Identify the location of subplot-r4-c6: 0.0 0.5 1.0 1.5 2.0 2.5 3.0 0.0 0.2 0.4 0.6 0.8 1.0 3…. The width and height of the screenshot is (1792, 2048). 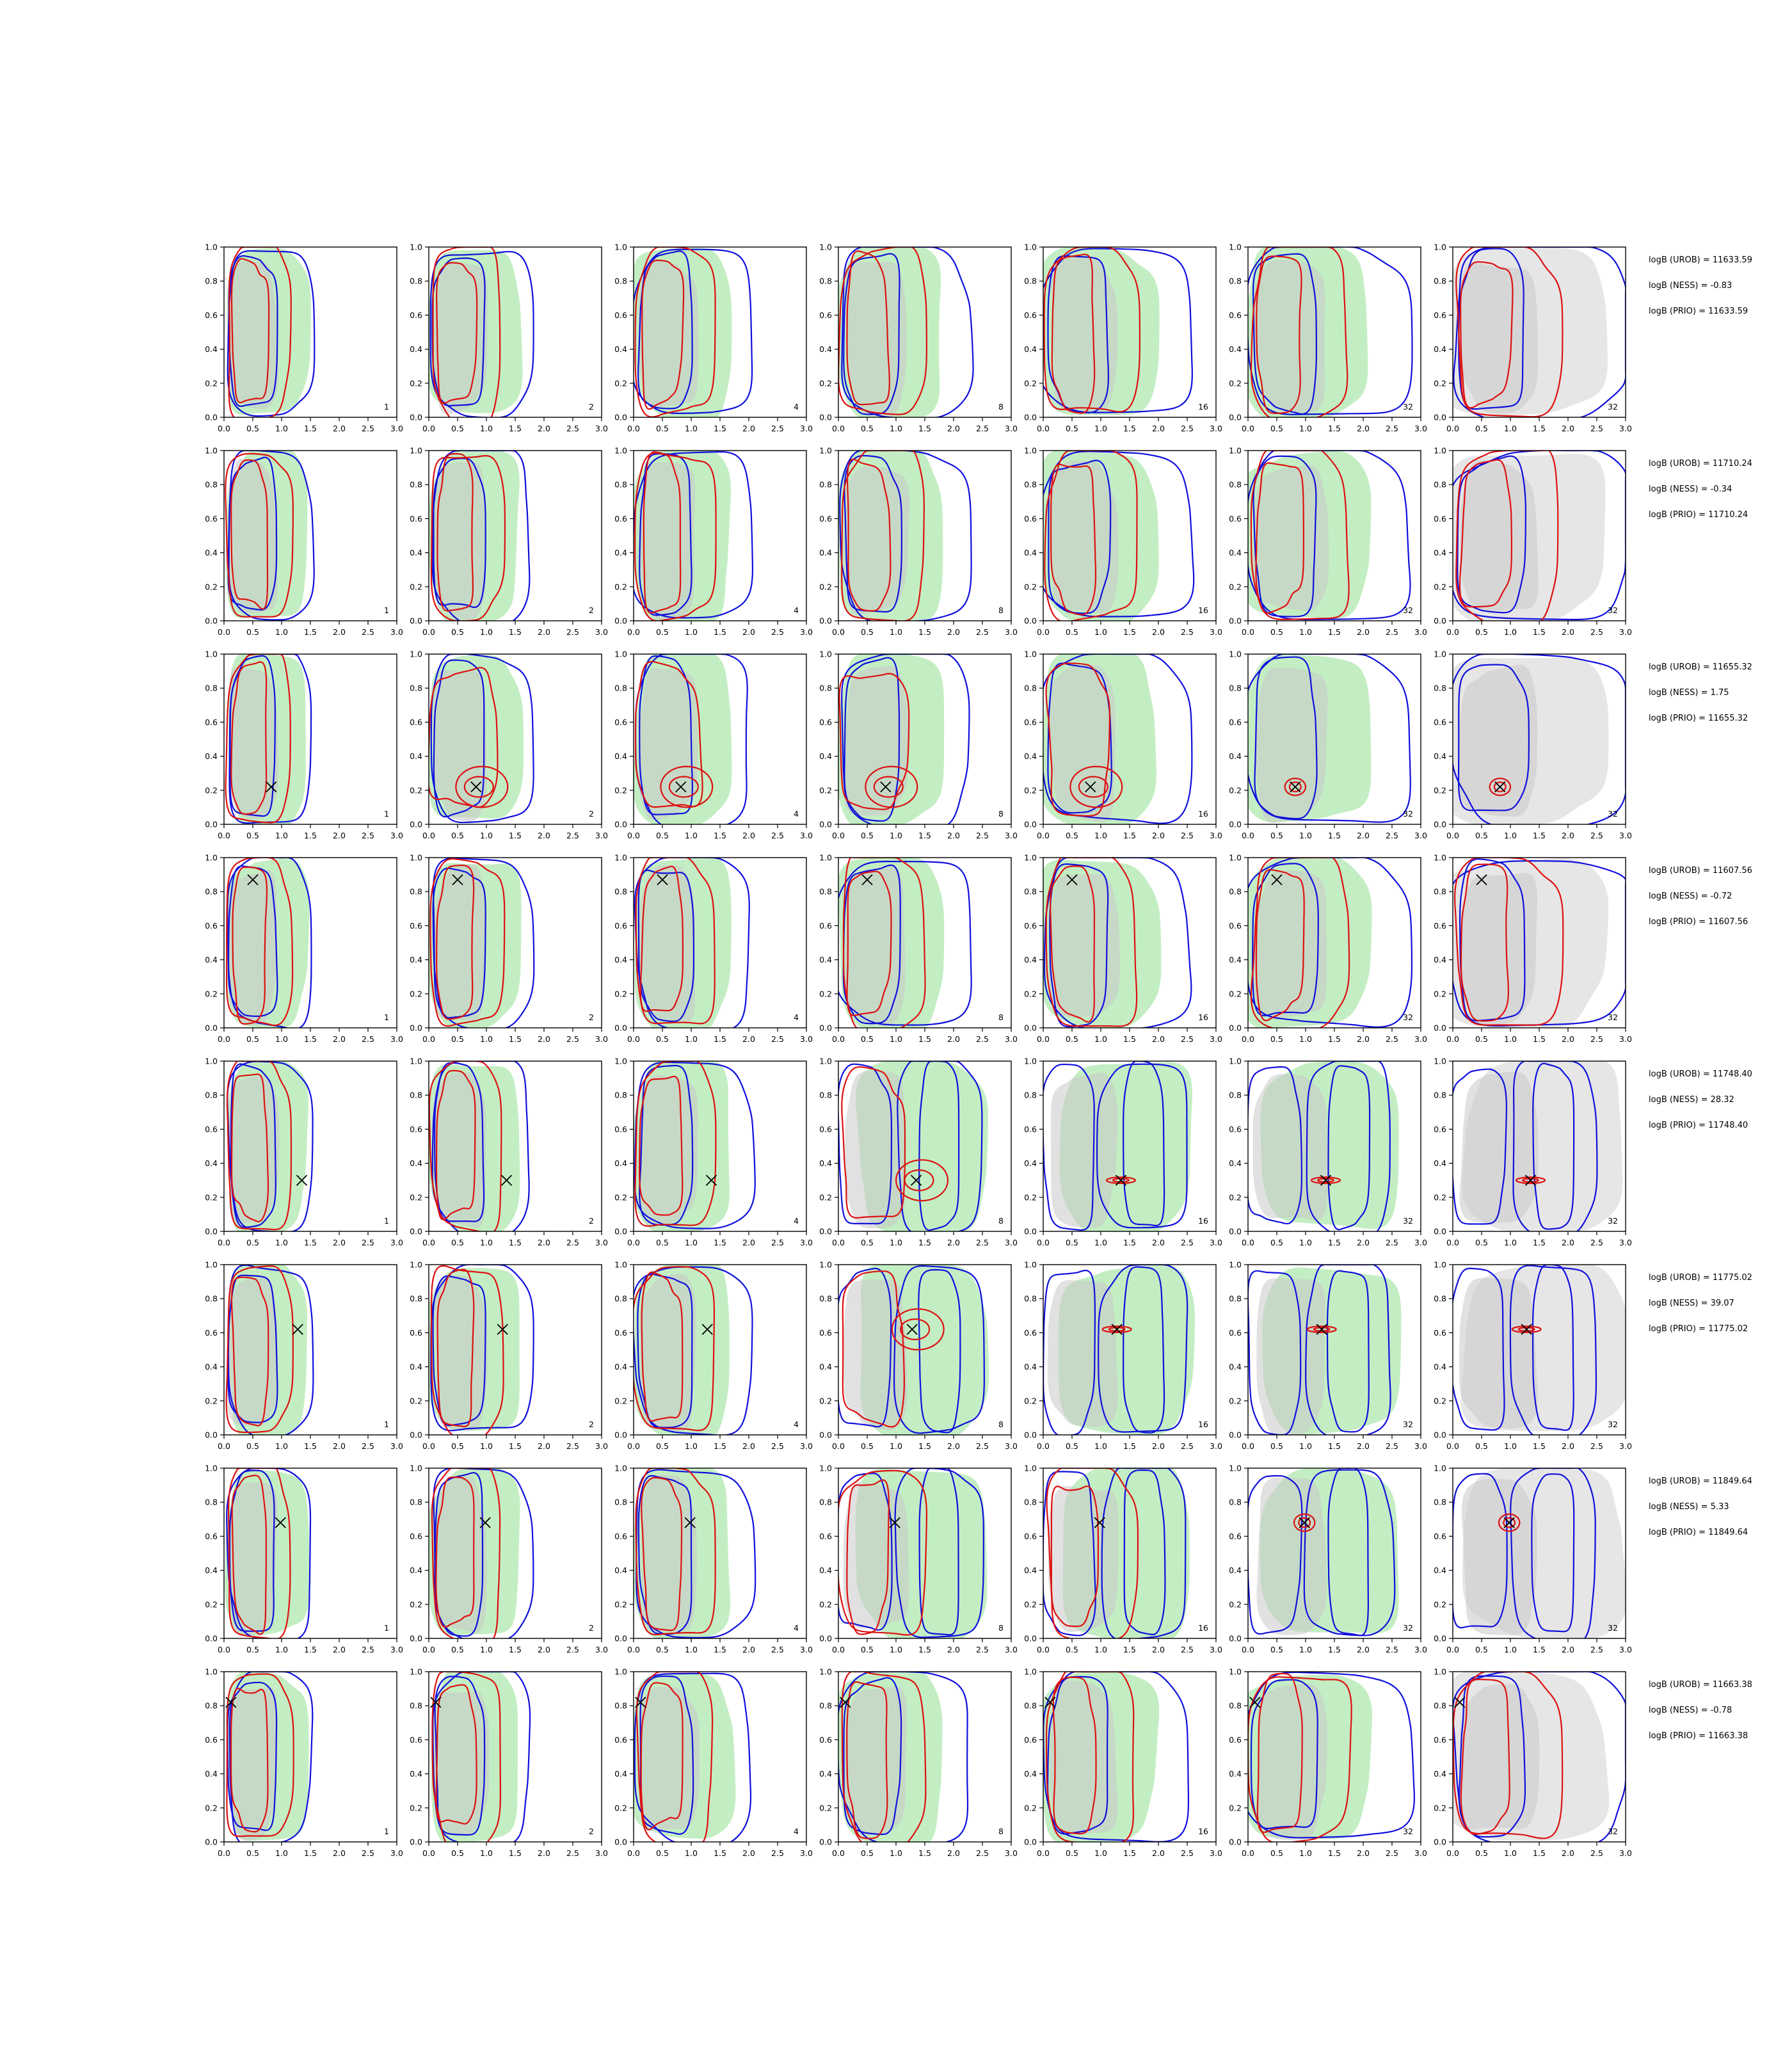
(1328, 948).